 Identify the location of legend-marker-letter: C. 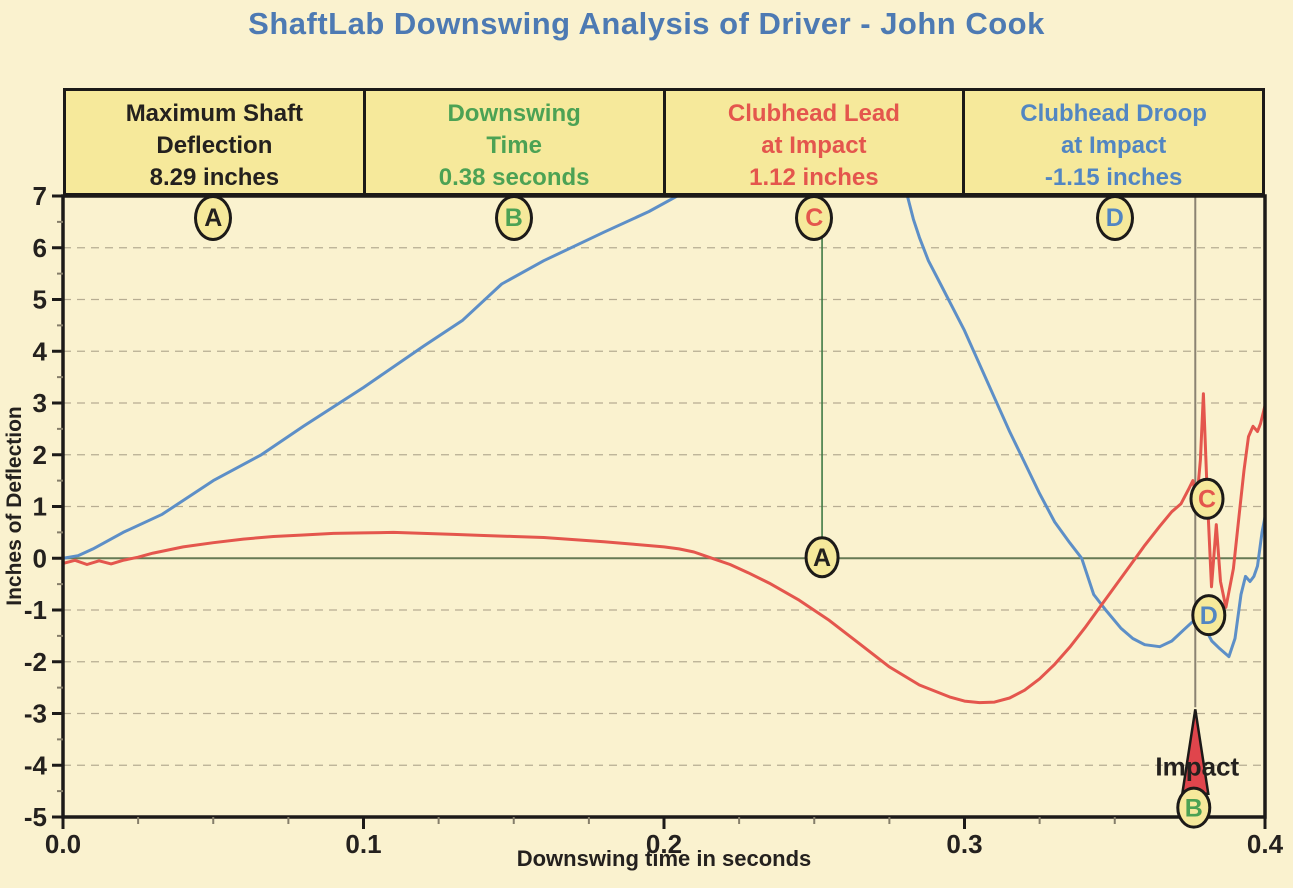
(814, 217).